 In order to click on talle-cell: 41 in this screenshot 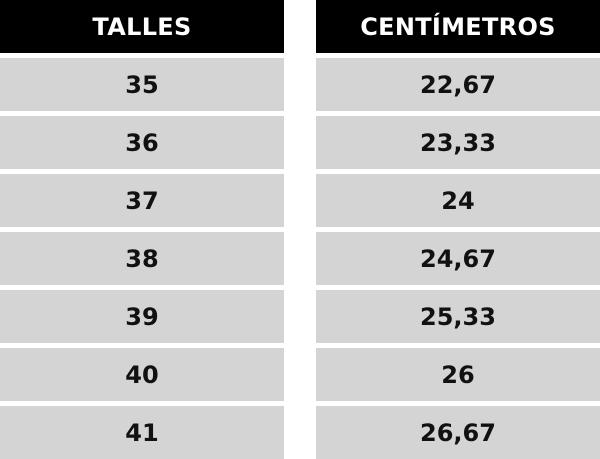, I will do `click(142, 432)`.